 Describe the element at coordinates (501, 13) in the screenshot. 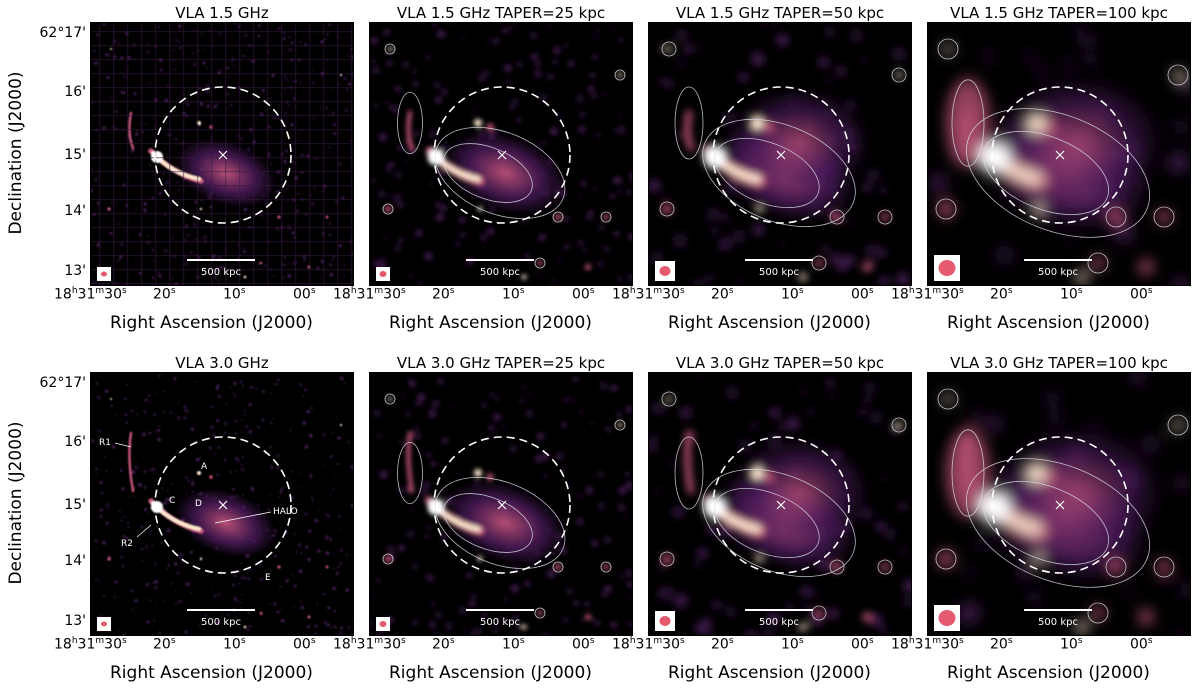

I see `panel-title-r1c2: VLA 1.5 GHz TAPER=25 kpc` at that location.